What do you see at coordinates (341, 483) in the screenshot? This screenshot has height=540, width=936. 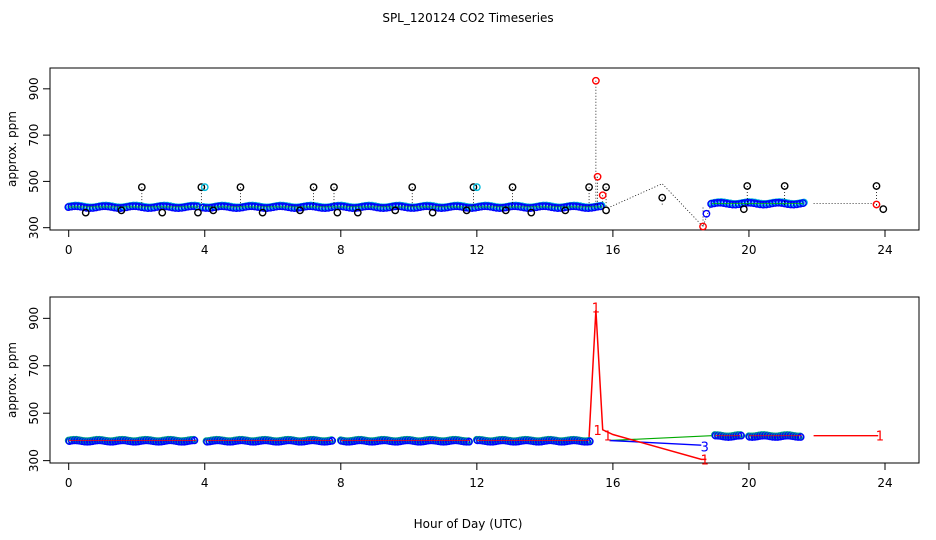 I see `bottom-x-tick-label: 8` at bounding box center [341, 483].